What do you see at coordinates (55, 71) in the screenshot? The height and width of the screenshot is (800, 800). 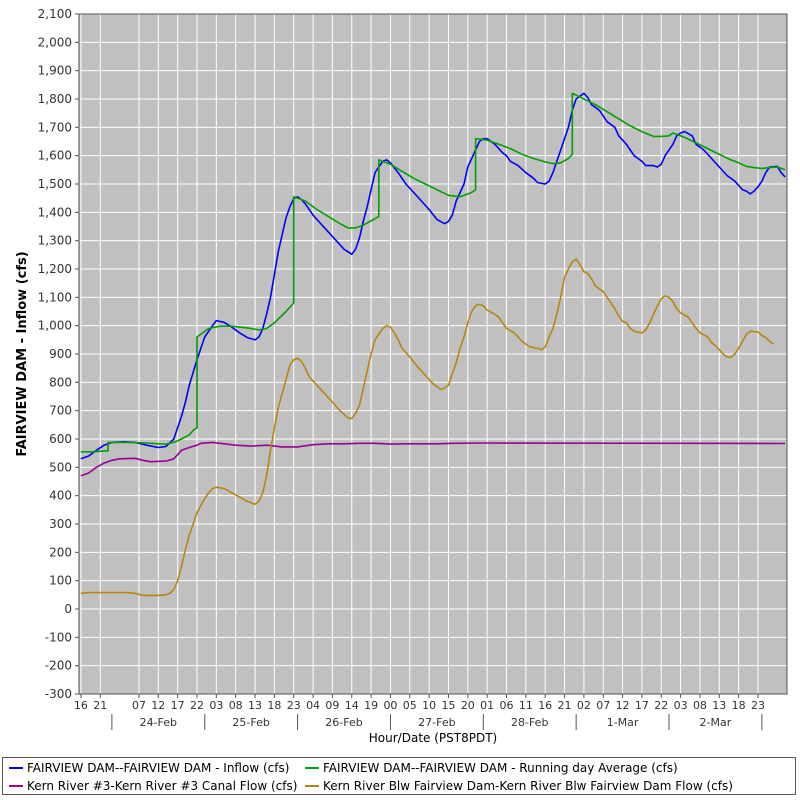 I see `y-tick-label: 1,900` at bounding box center [55, 71].